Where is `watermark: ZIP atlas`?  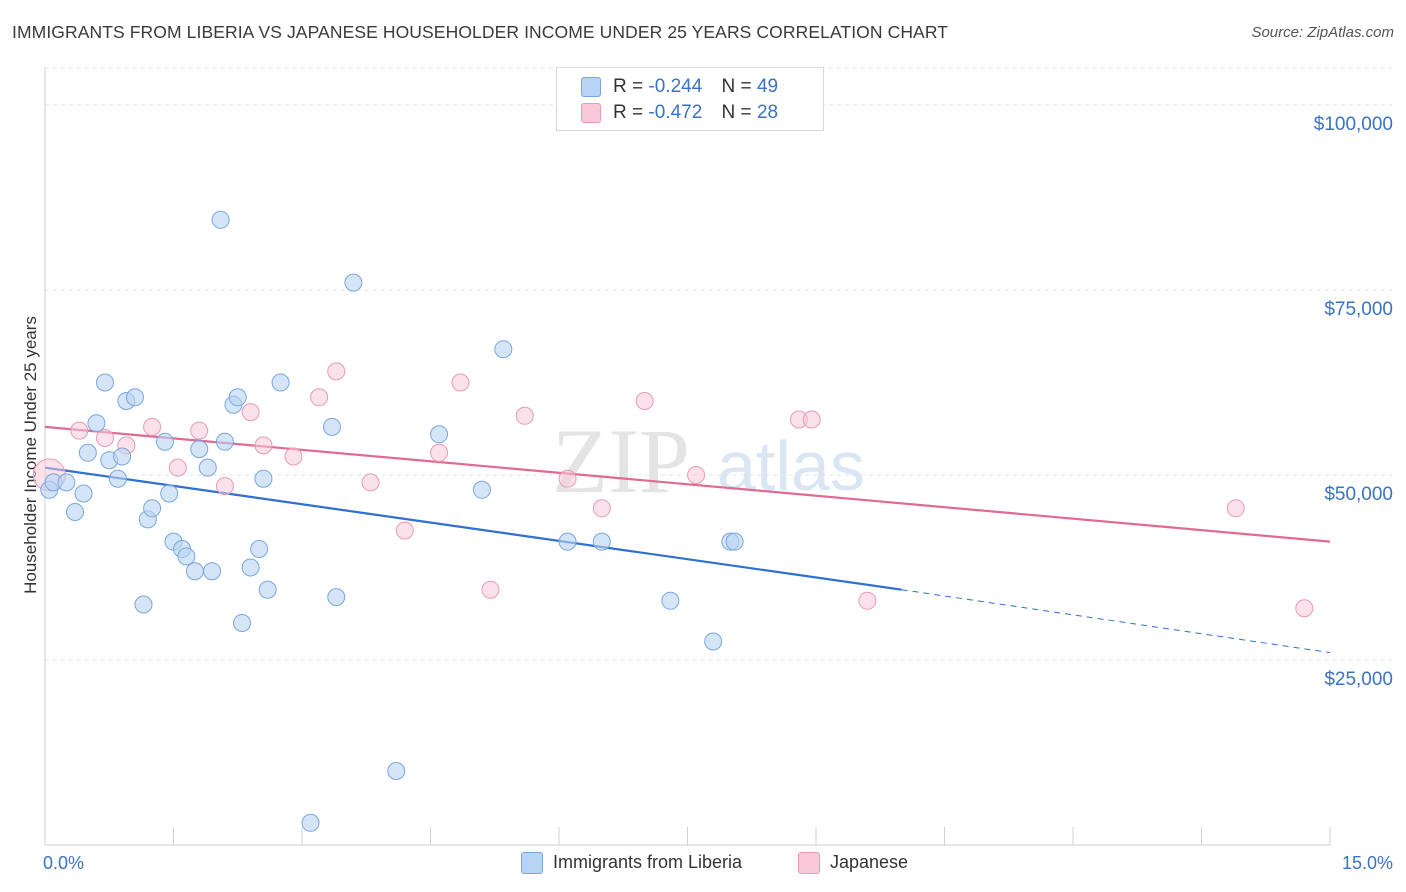
watermark: ZIP atlas is located at coordinates (708, 461).